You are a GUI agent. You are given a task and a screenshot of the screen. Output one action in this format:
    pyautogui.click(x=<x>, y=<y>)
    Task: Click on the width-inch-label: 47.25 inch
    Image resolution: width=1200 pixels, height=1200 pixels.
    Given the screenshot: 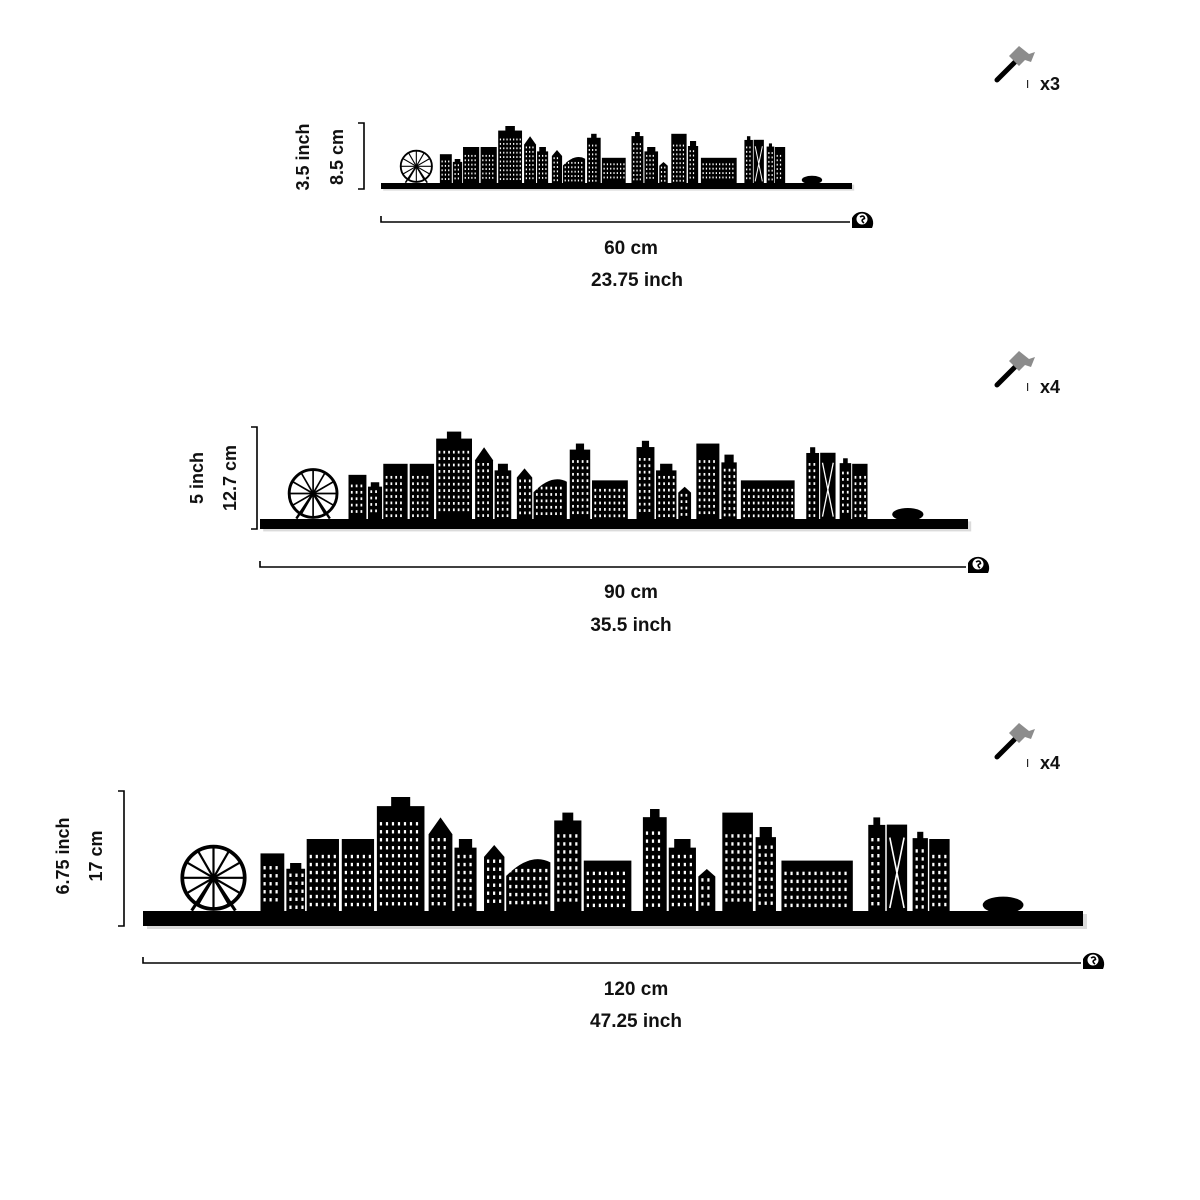 What is the action you would take?
    pyautogui.click(x=636, y=1021)
    